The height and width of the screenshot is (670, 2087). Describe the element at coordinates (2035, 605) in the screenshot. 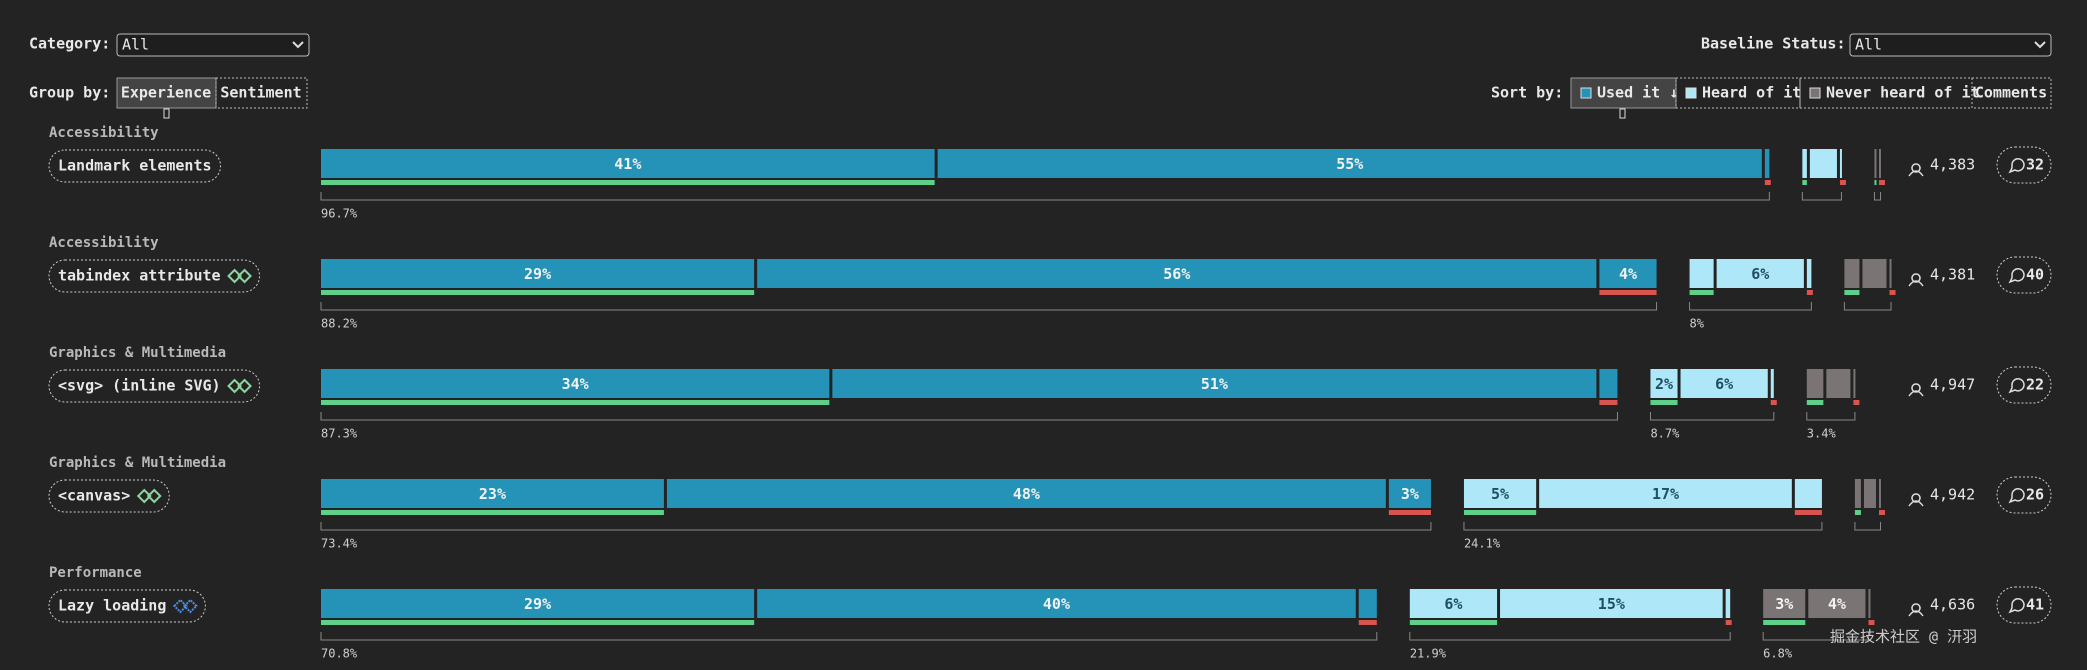

I see `comments-count: 41` at that location.